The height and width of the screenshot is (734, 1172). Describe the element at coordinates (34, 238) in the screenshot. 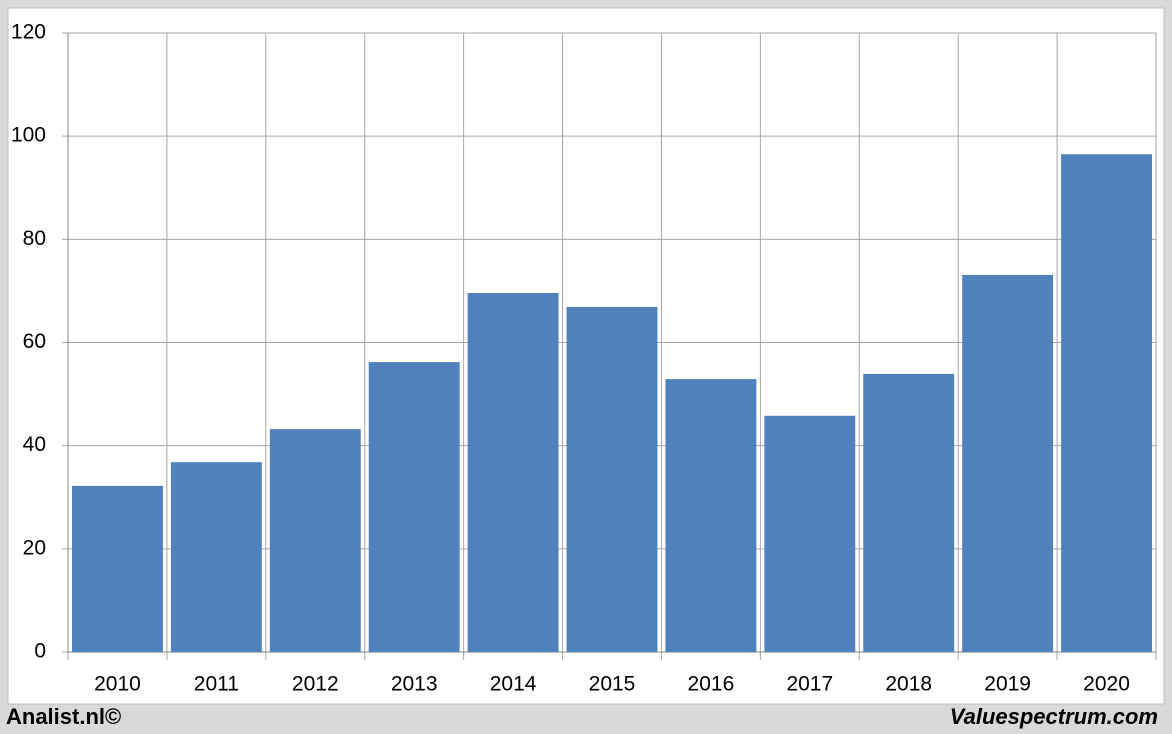

I see `y-tick-label: 80` at that location.